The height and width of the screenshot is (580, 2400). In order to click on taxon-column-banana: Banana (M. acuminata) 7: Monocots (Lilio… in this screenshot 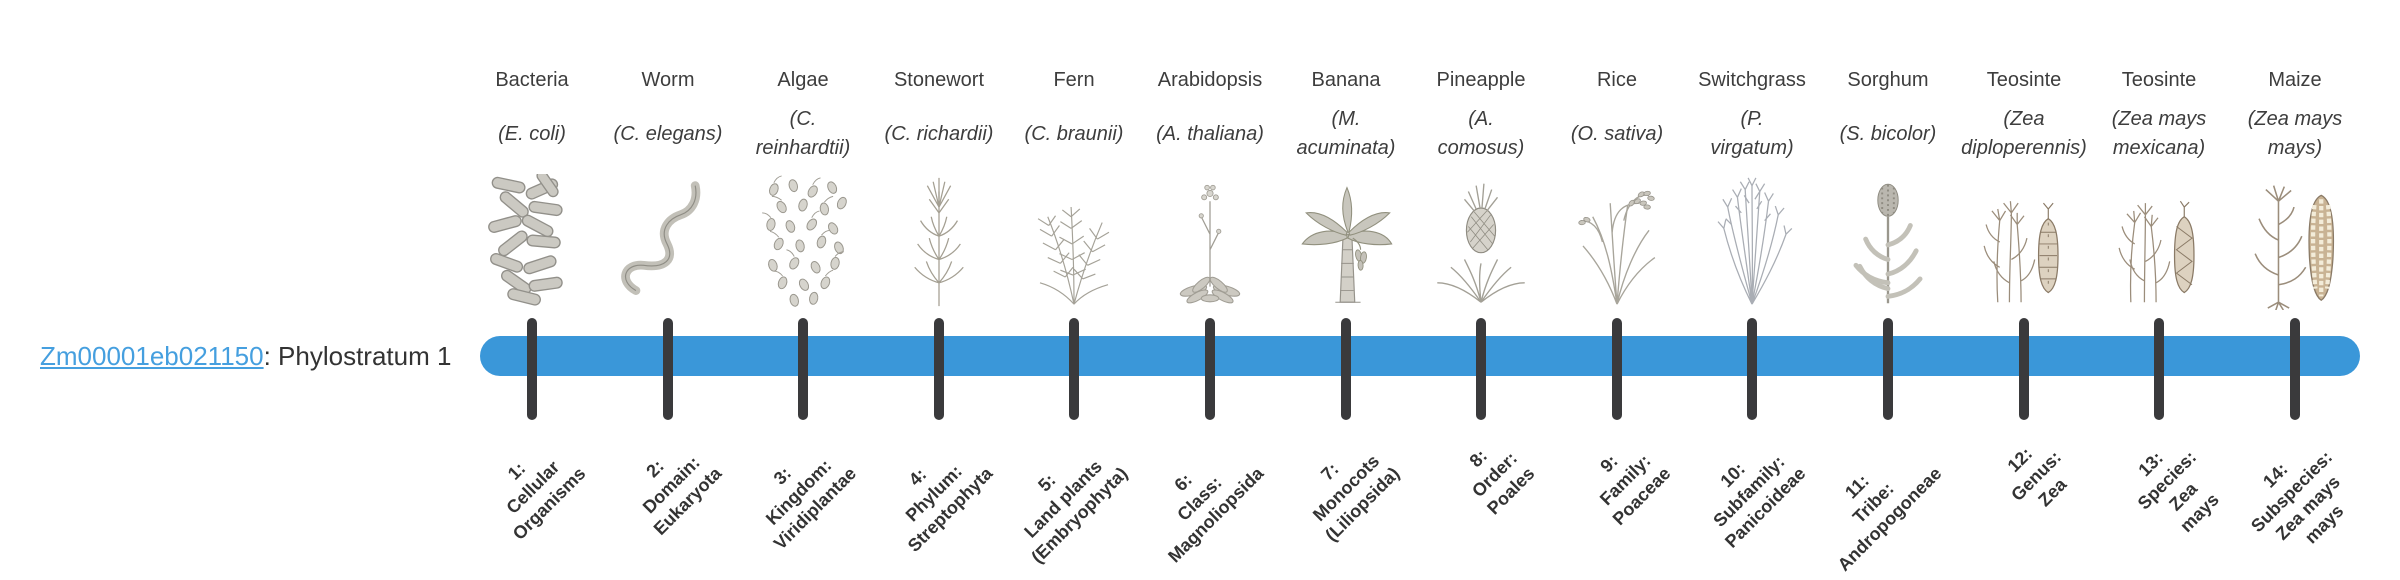, I will do `click(1346, 290)`.